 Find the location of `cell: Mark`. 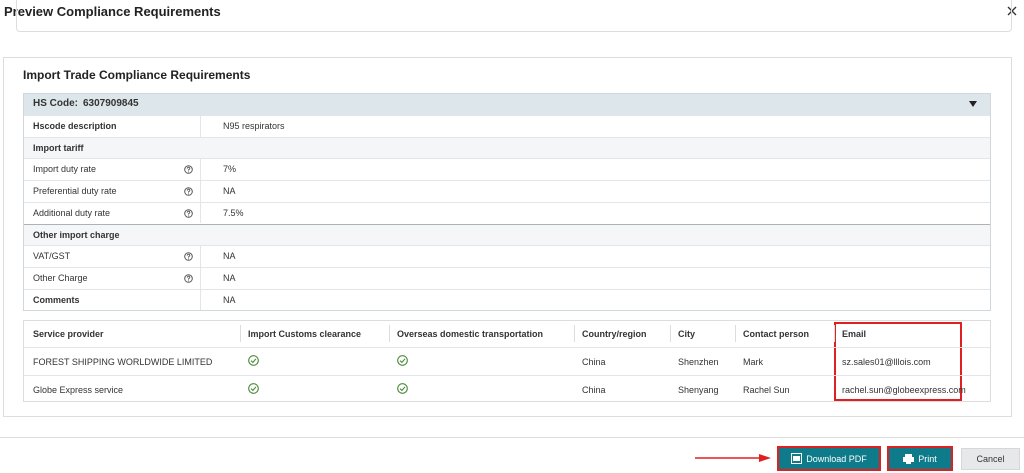

cell: Mark is located at coordinates (753, 362).